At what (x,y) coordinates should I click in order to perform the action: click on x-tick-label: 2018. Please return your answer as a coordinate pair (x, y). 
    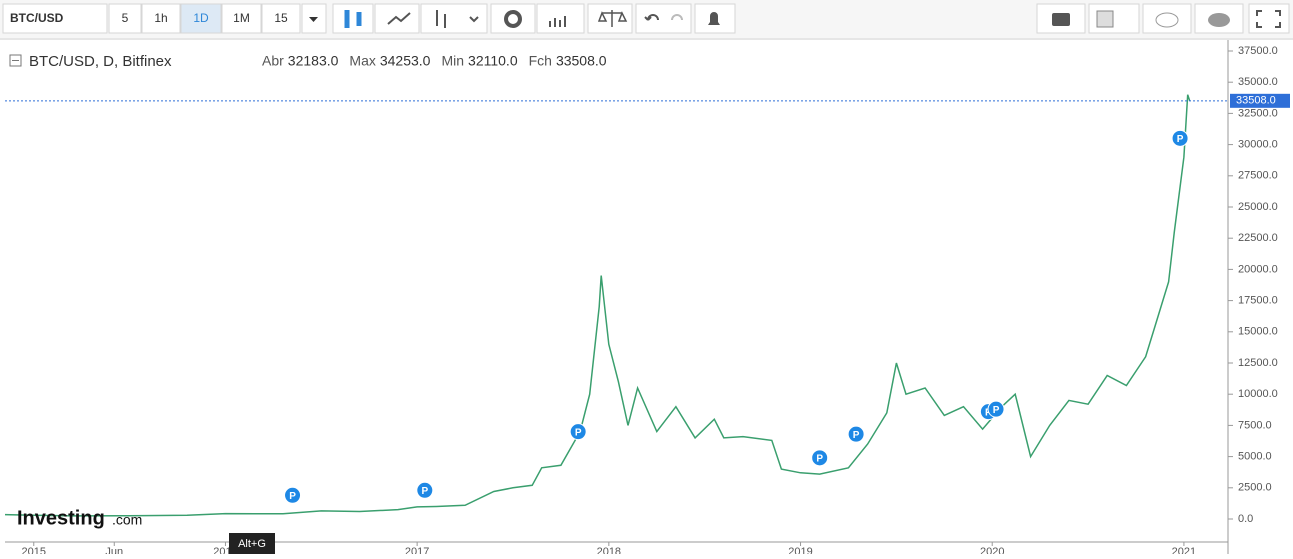
    Looking at the image, I should click on (609, 550).